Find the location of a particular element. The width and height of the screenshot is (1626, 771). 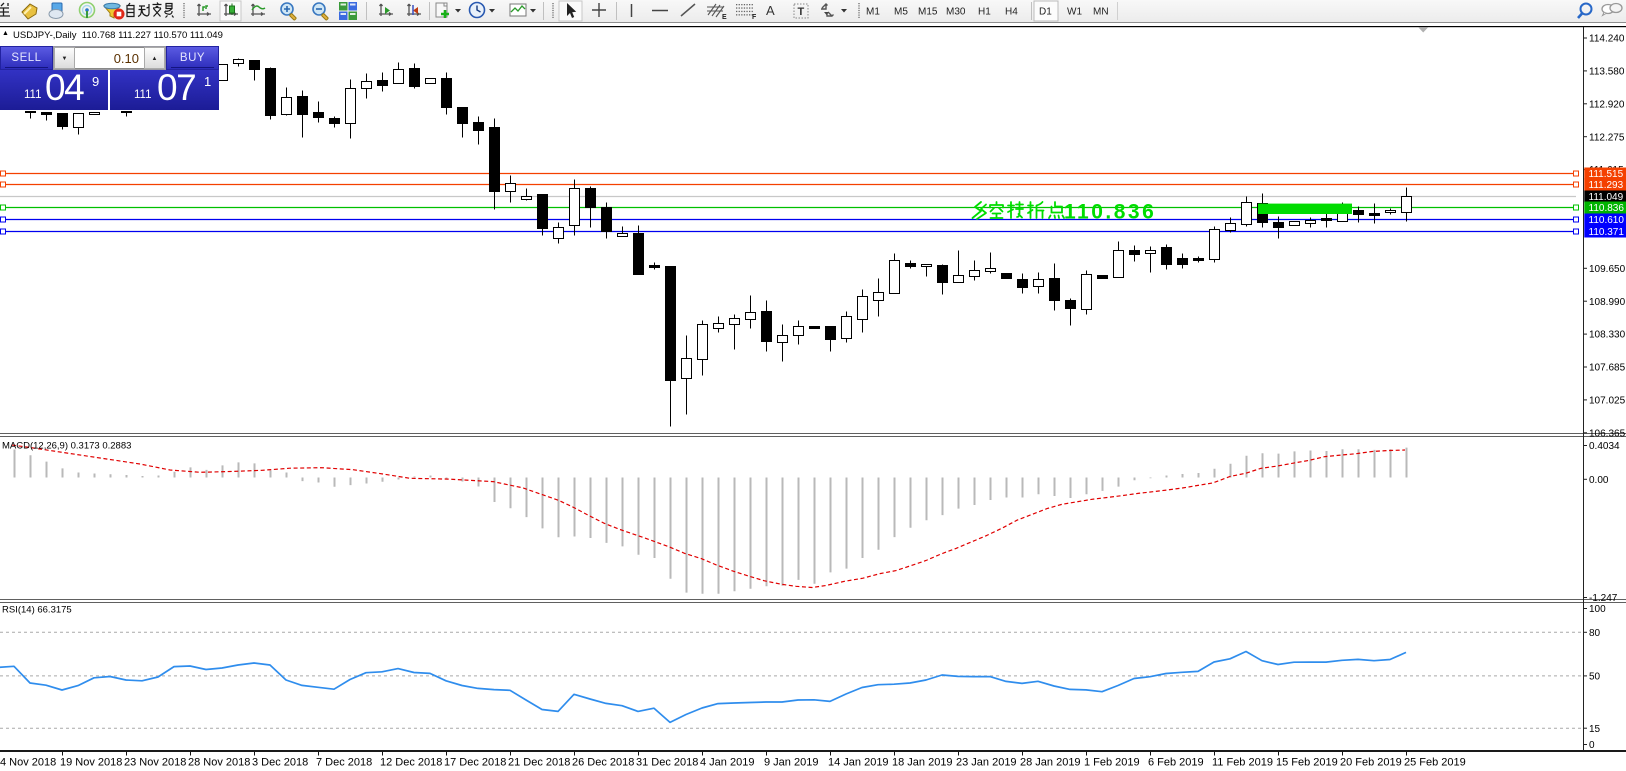

svg-text: 1 Feb 2019 is located at coordinates (1112, 763).